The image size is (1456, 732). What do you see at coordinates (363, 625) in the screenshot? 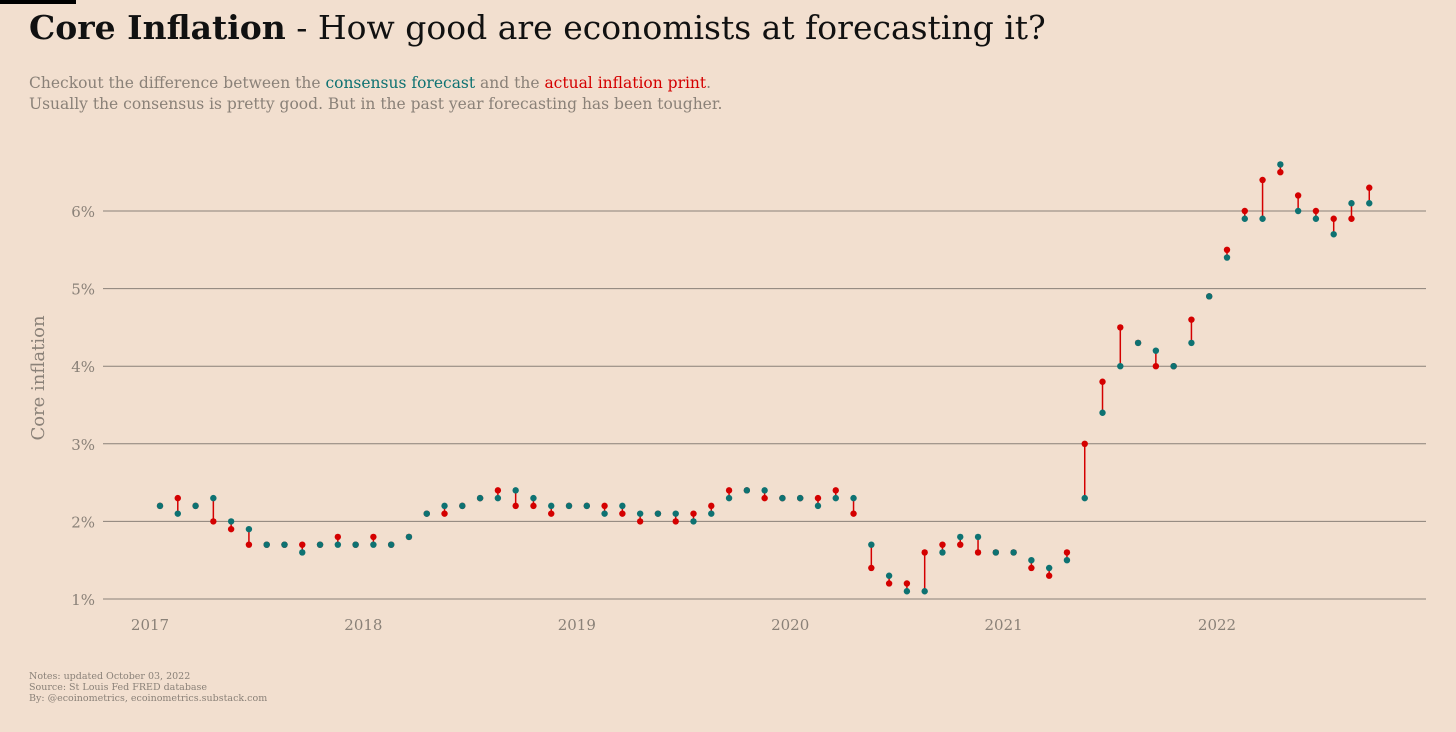
I see `x-tick-label: 2018` at bounding box center [363, 625].